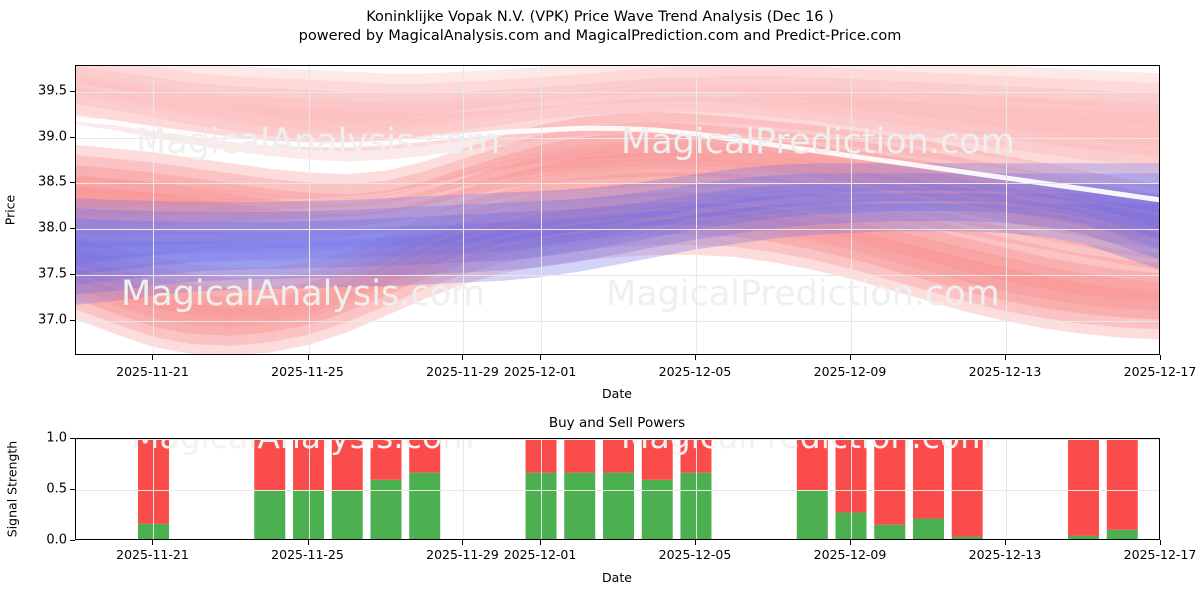 The width and height of the screenshot is (1200, 600). What do you see at coordinates (695, 554) in the screenshot?
I see `signal-x-tick-label-4: 2025-12-05` at bounding box center [695, 554].